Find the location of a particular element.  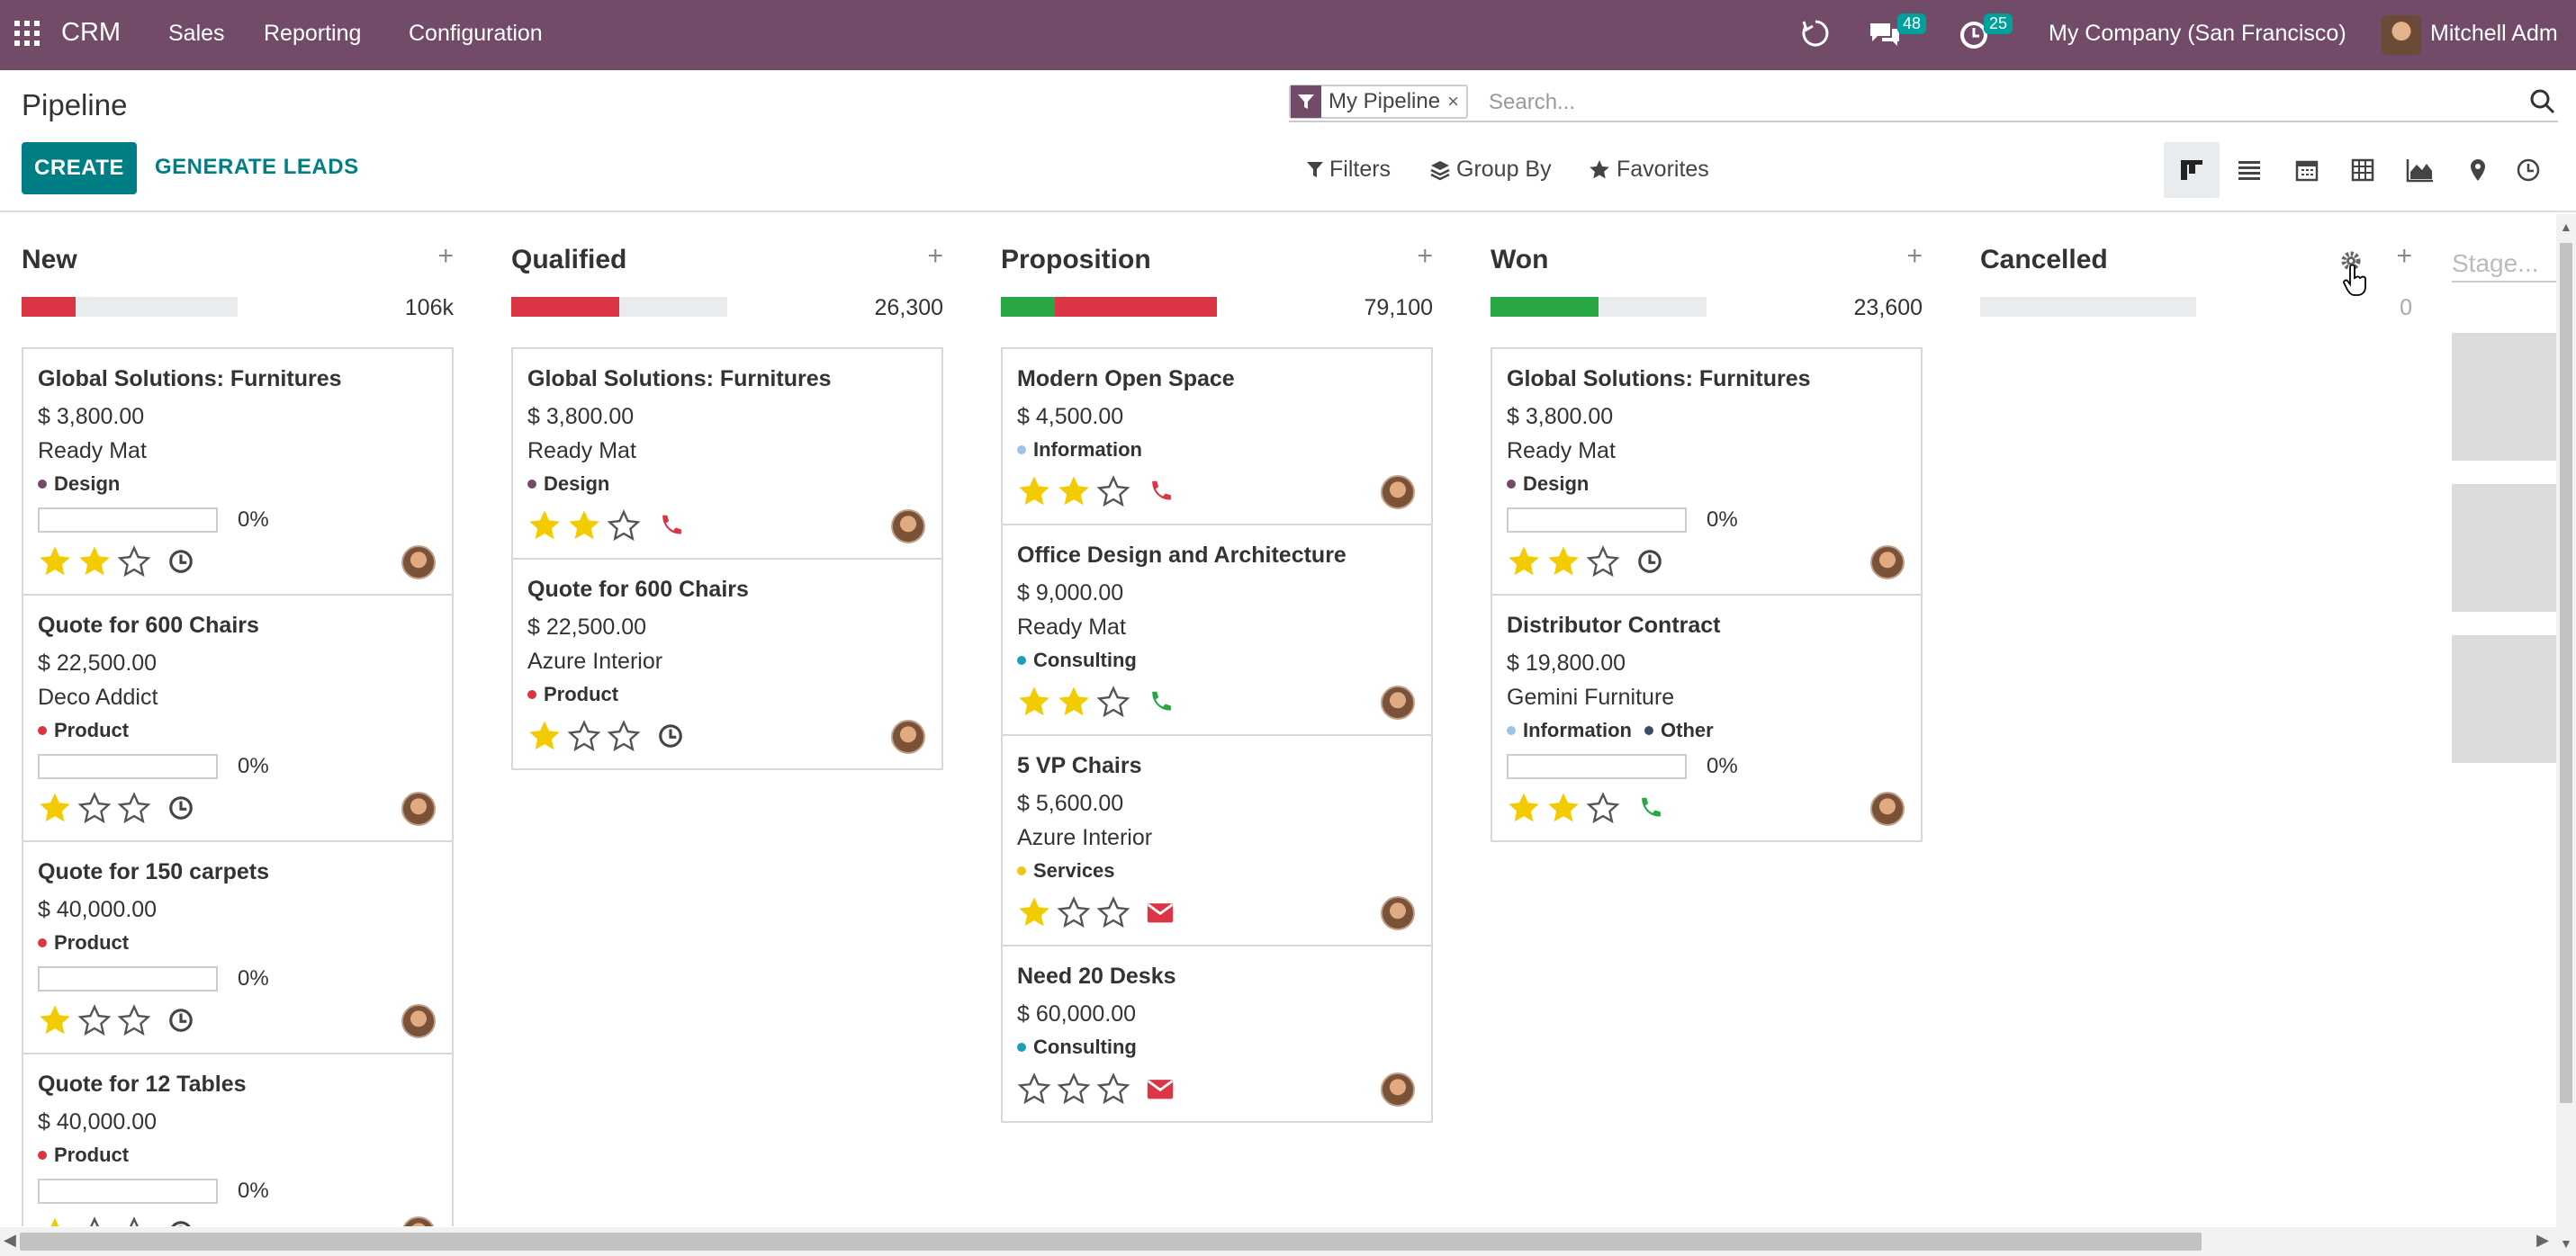

generate-leads-button: GENERATE LEADS is located at coordinates (257, 167).